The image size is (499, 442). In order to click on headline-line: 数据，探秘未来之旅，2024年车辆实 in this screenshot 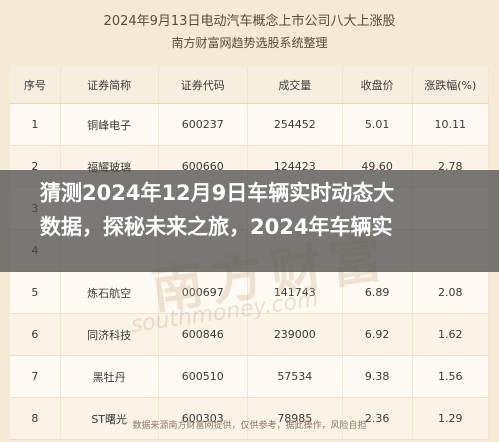, I will do `click(216, 227)`.